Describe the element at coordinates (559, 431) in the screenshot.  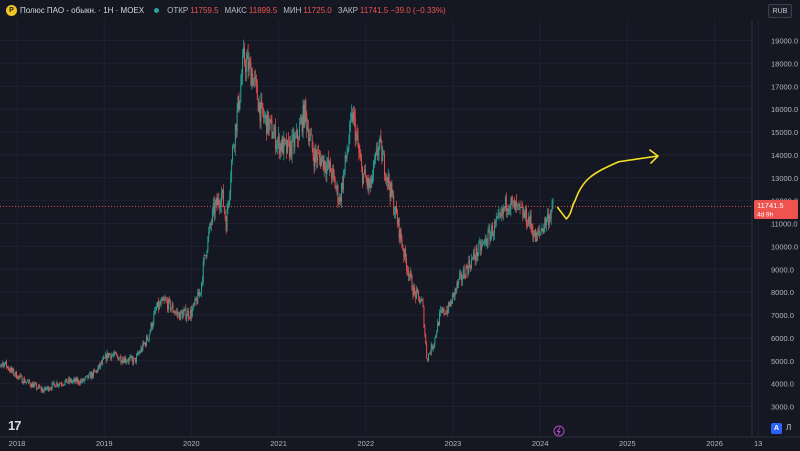
I see `lightning-icon` at that location.